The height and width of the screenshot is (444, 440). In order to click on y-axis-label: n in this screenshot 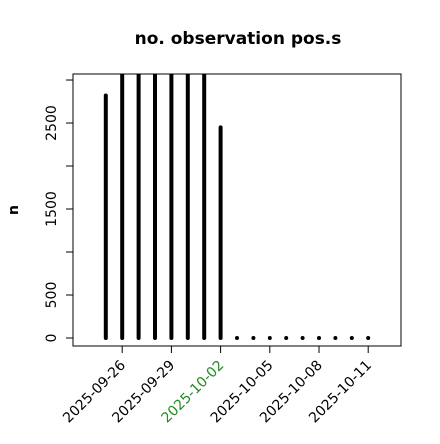, I will do `click(14, 210)`.